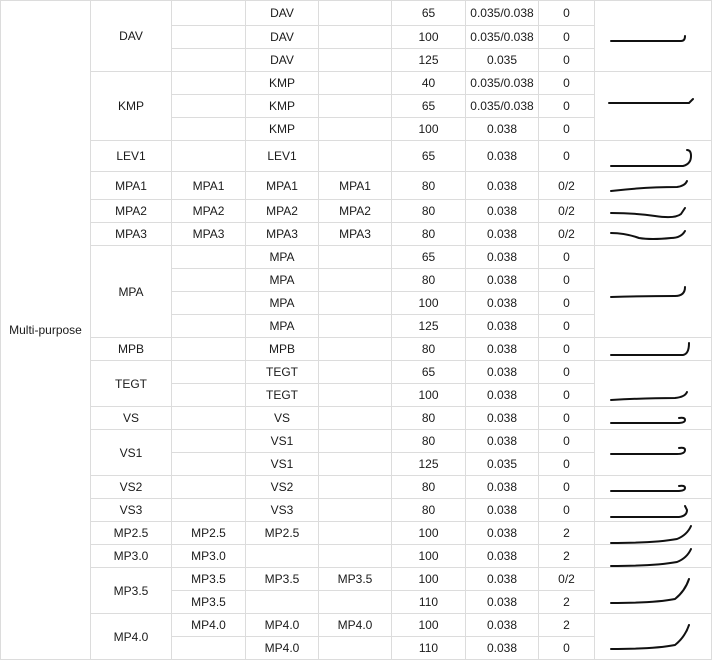 This screenshot has height=660, width=712. What do you see at coordinates (282, 579) in the screenshot?
I see `code-b-cell: MP3.5` at bounding box center [282, 579].